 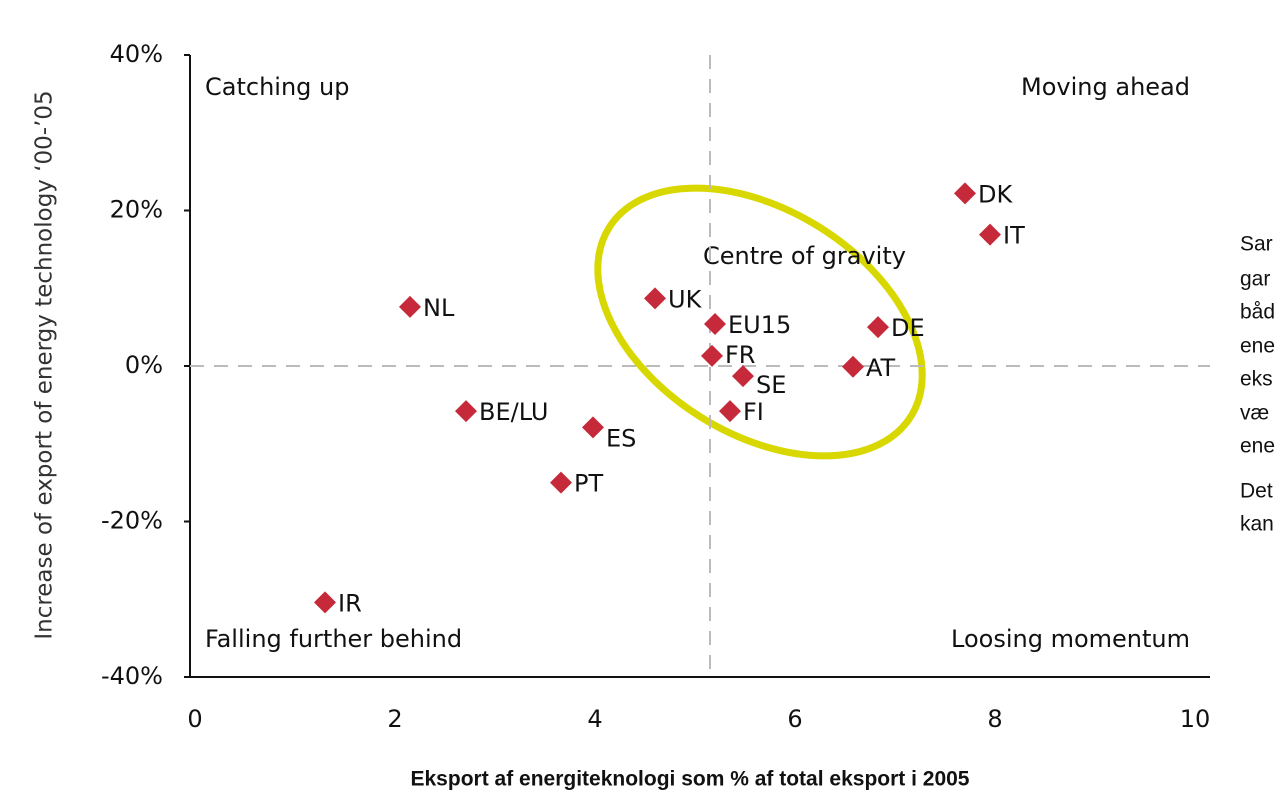 What do you see at coordinates (594, 719) in the screenshot?
I see `x-tick-label: 4` at bounding box center [594, 719].